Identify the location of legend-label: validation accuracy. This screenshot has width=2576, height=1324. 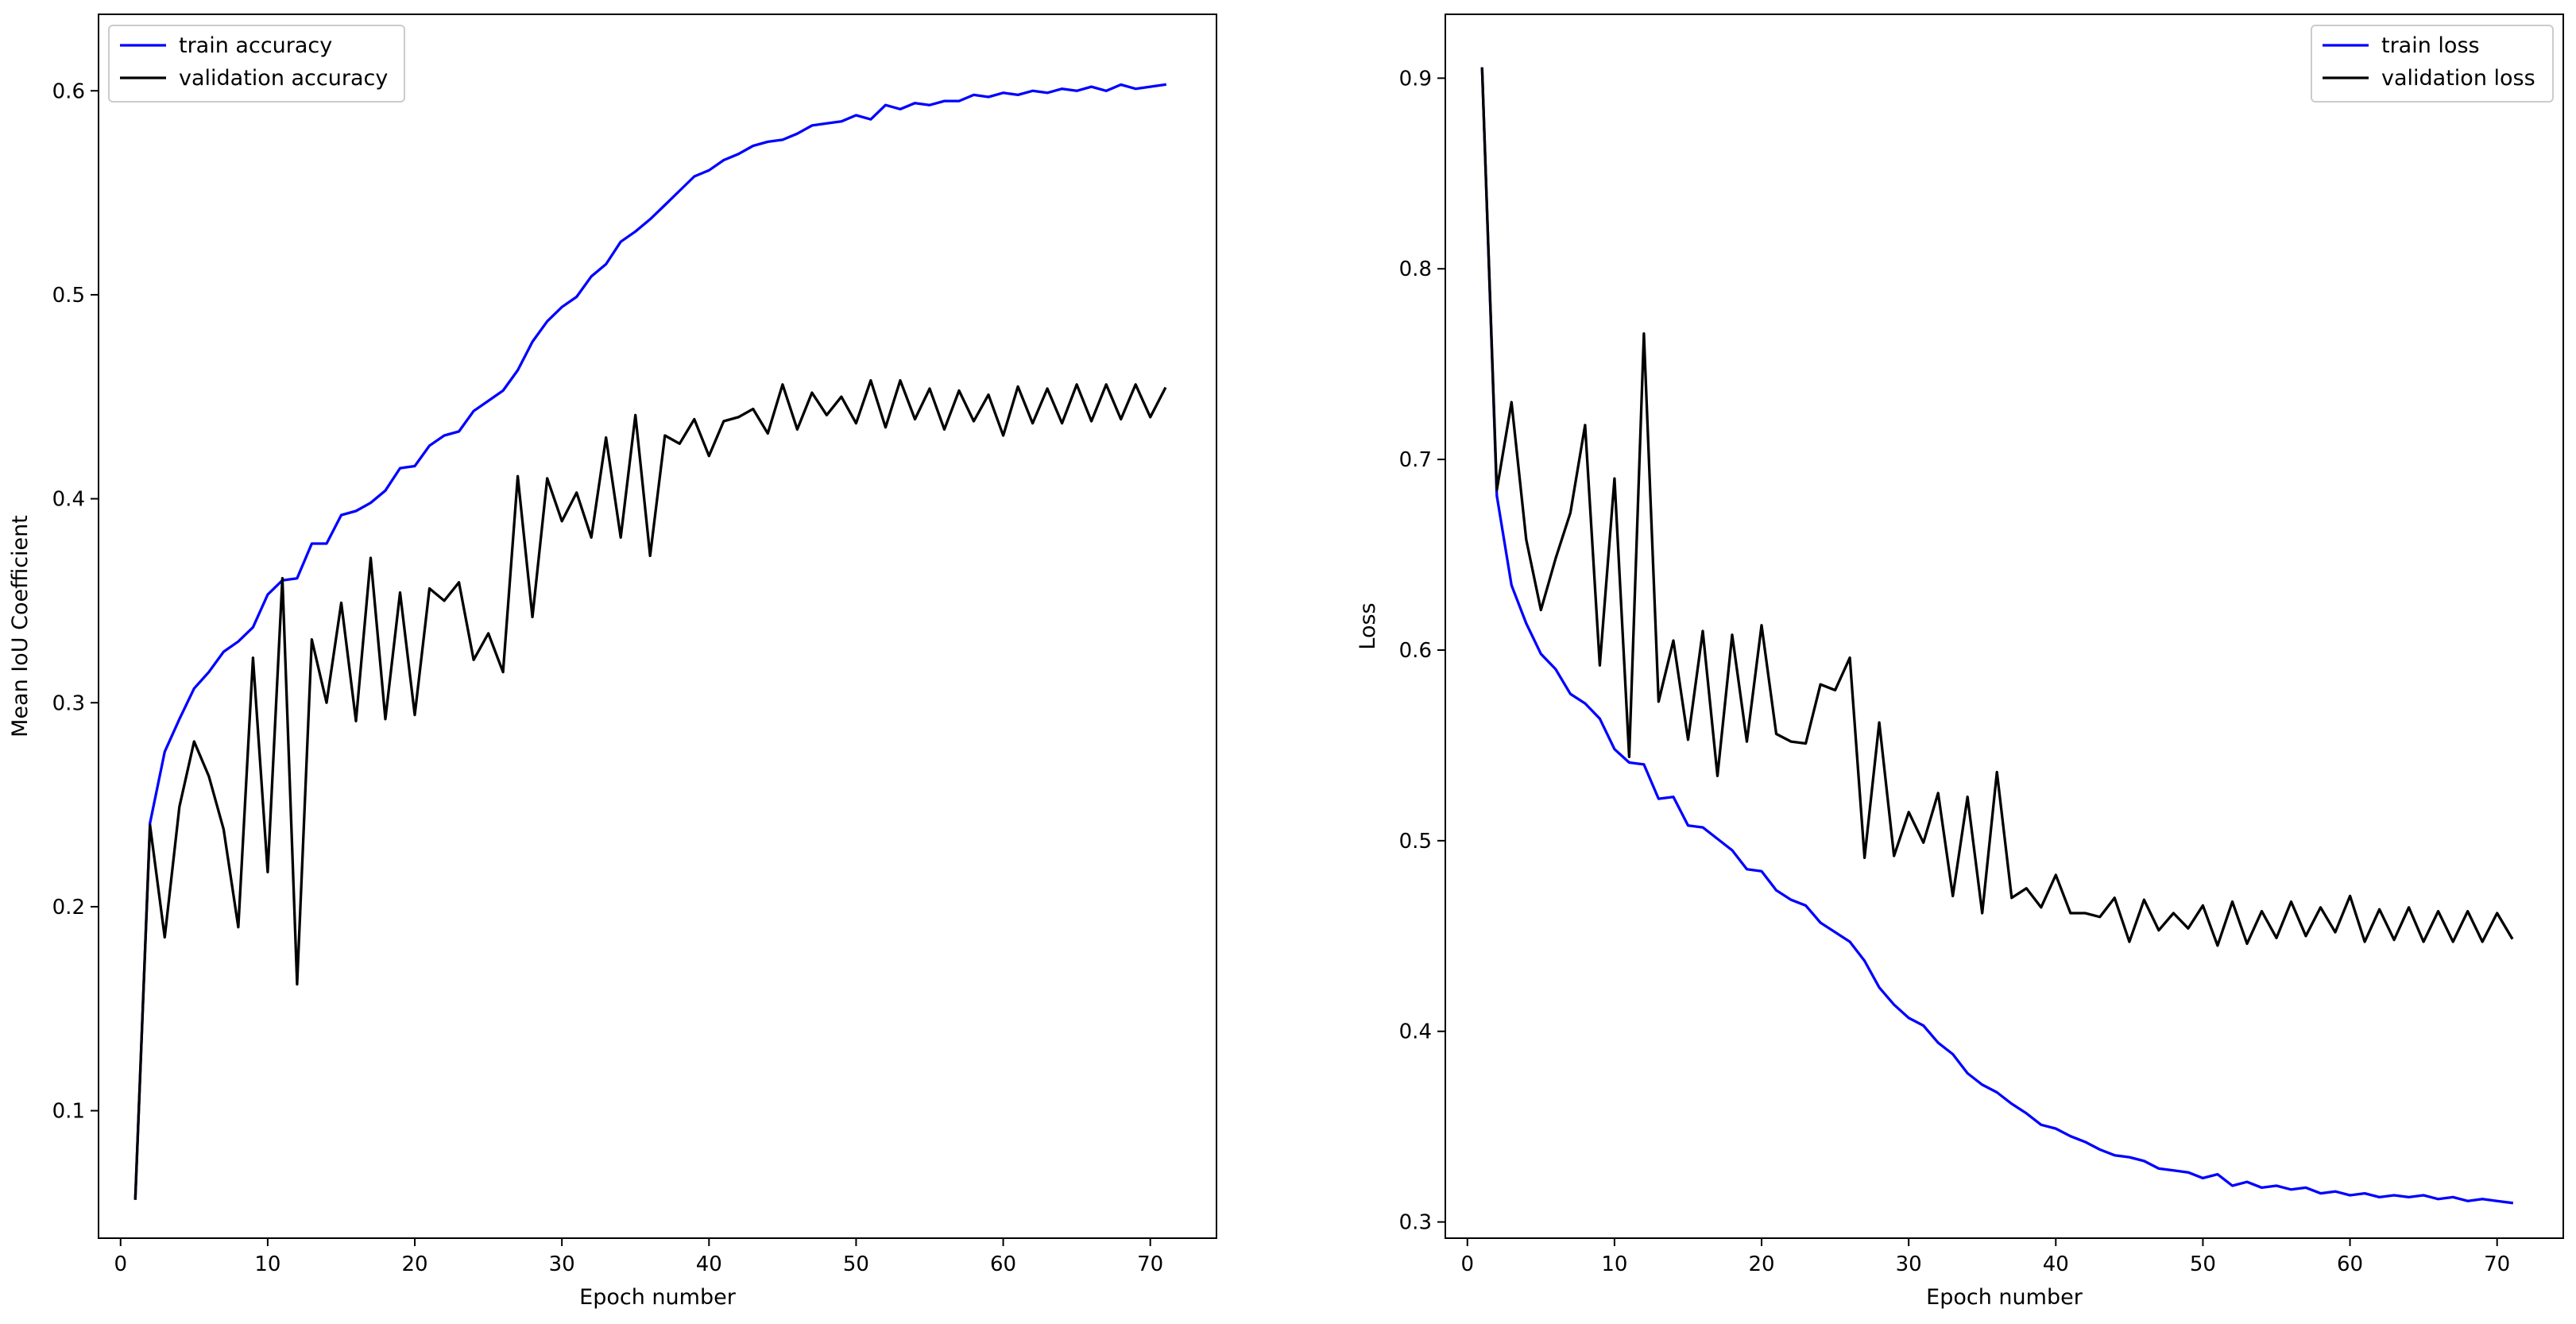
(283, 78).